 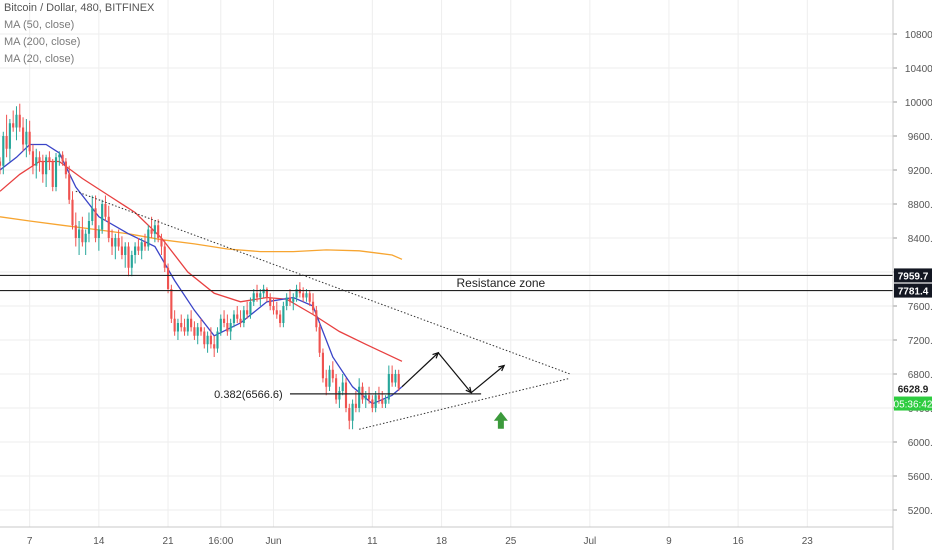 What do you see at coordinates (920, 205) in the screenshot?
I see `y-tick-label: 8800.0` at bounding box center [920, 205].